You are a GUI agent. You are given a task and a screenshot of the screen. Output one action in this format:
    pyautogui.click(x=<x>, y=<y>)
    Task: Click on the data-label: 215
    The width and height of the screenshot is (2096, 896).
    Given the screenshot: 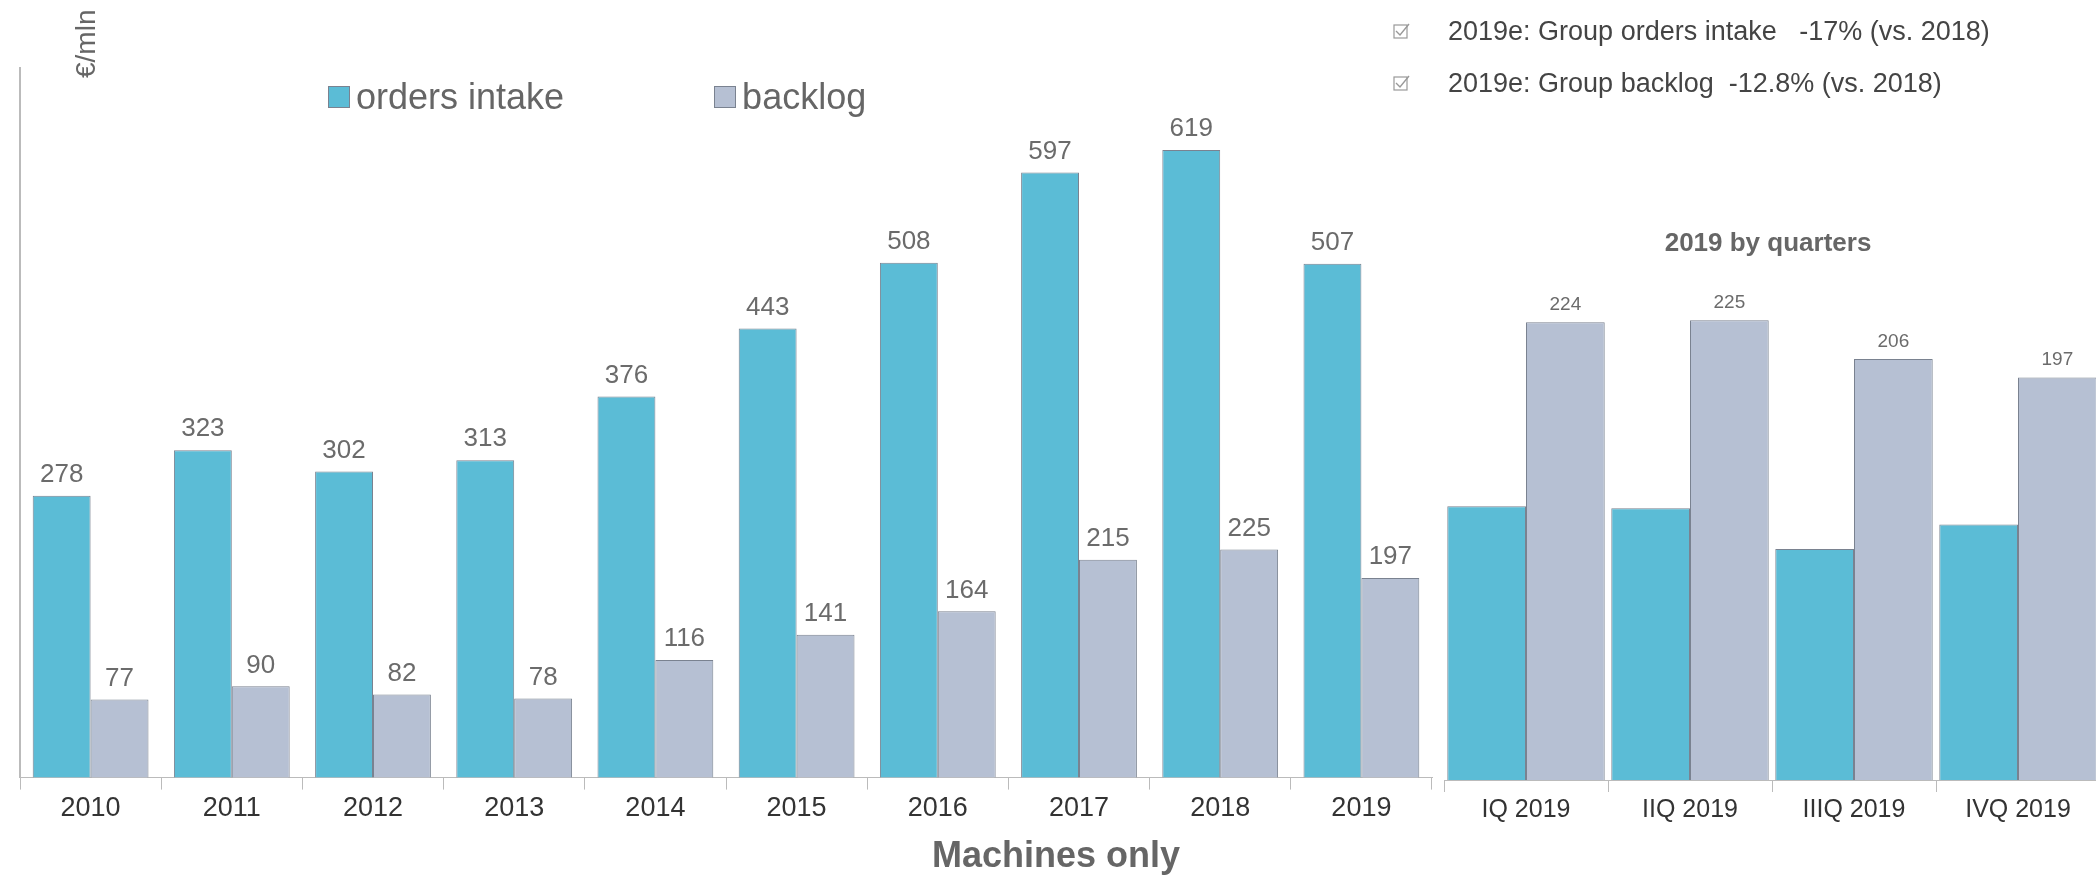 What is the action you would take?
    pyautogui.click(x=1108, y=536)
    